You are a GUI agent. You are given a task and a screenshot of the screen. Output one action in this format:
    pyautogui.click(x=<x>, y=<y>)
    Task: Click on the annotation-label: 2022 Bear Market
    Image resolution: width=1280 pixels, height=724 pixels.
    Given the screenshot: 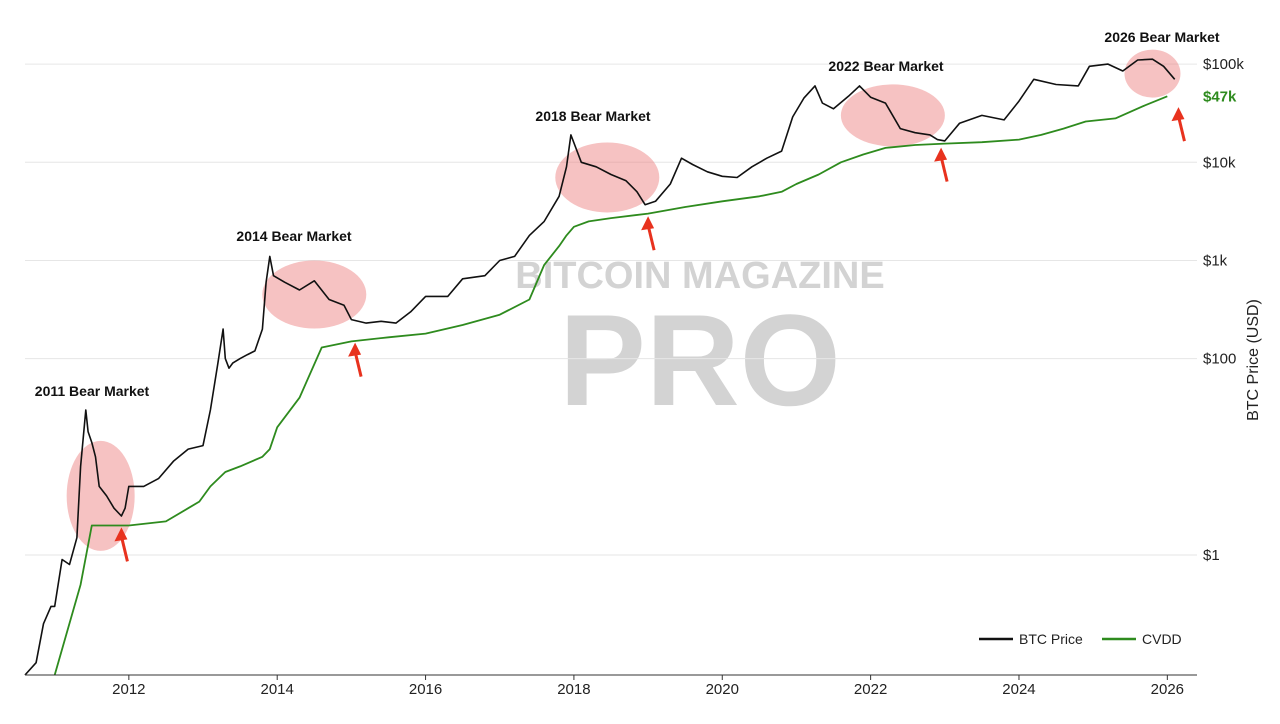 What is the action you would take?
    pyautogui.click(x=886, y=66)
    